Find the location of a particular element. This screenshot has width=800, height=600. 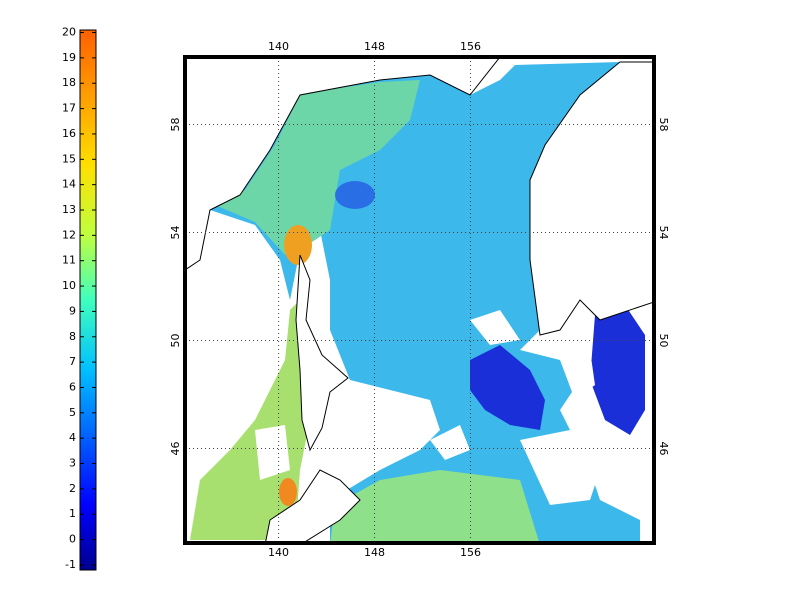

colorbar is located at coordinates (88, 300).